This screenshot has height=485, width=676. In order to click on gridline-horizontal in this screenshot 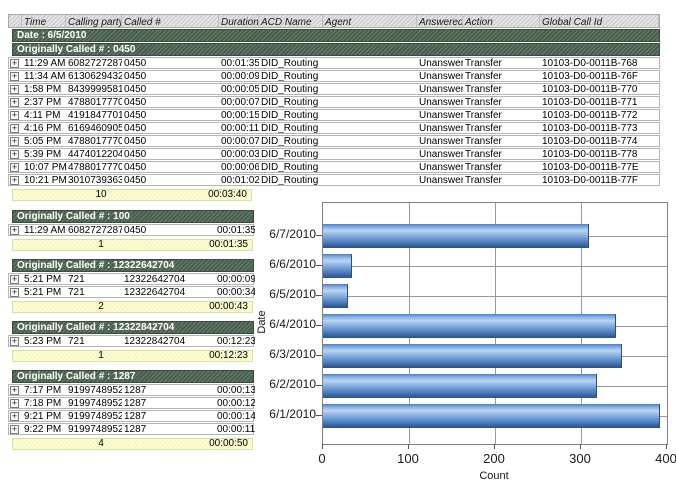, I will do `click(495, 266)`.